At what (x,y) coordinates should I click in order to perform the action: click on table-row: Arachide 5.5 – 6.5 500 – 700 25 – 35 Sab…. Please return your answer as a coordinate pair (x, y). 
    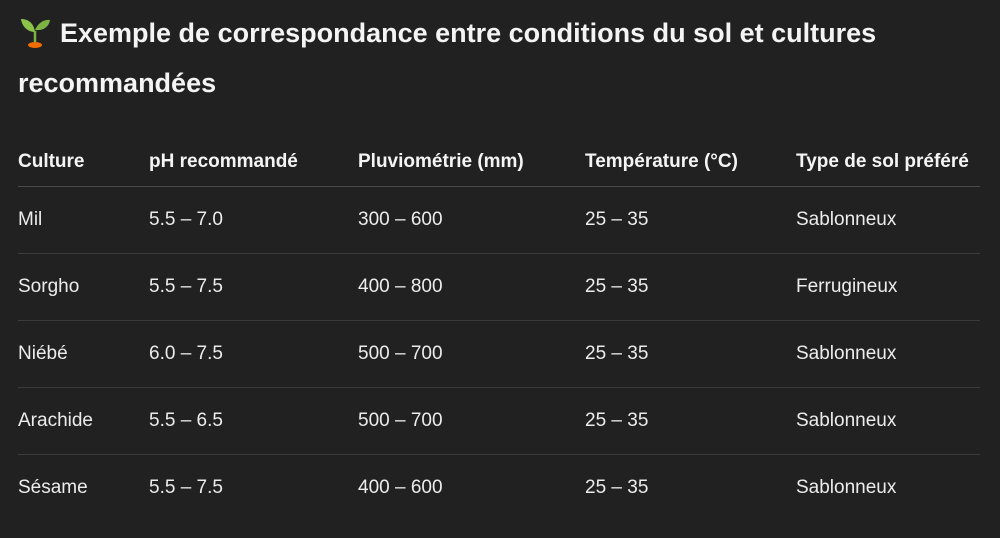
    Looking at the image, I should click on (499, 421).